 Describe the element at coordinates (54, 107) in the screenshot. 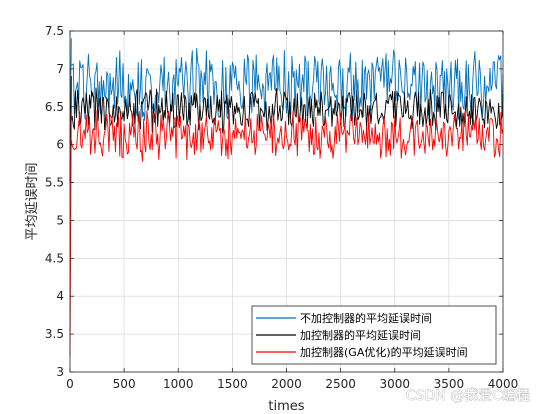

I see `y-tick-label: 6.5` at that location.